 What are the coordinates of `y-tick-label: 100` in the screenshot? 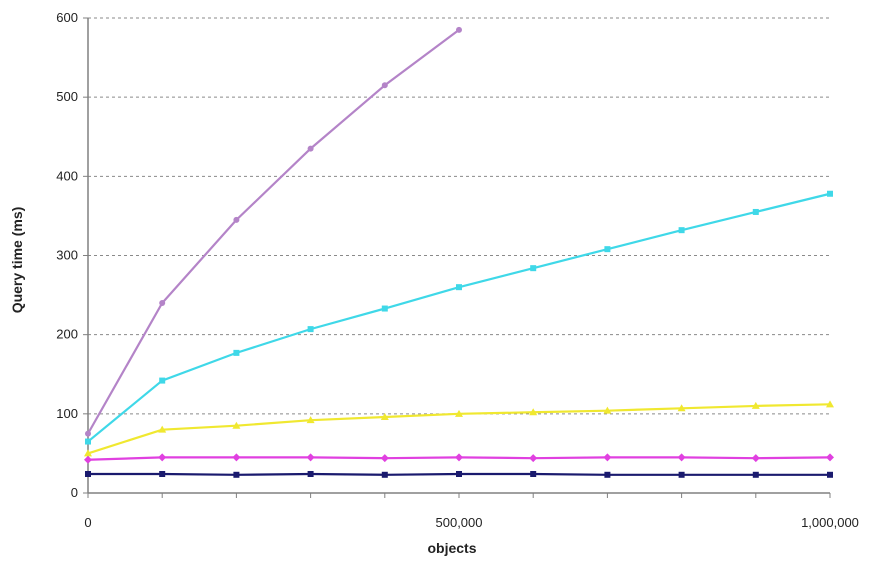 It's located at (67, 413).